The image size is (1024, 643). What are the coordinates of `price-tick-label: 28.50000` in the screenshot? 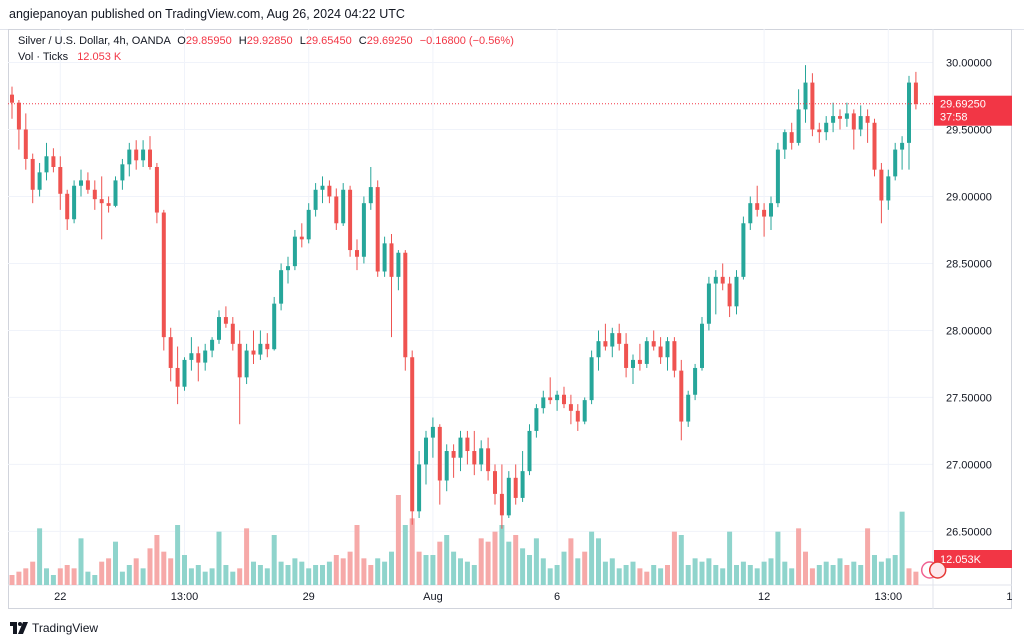 It's located at (969, 264).